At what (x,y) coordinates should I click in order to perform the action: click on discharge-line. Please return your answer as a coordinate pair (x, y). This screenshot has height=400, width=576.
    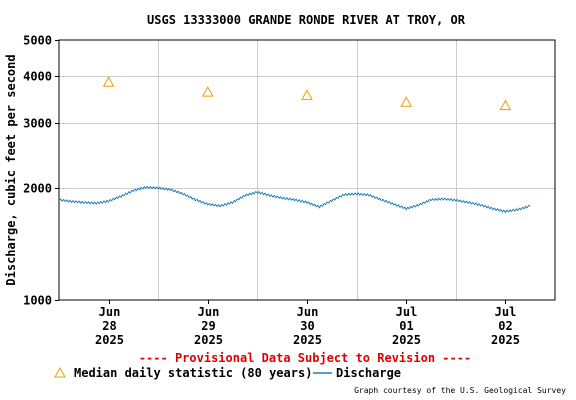
    Looking at the image, I should click on (294, 199).